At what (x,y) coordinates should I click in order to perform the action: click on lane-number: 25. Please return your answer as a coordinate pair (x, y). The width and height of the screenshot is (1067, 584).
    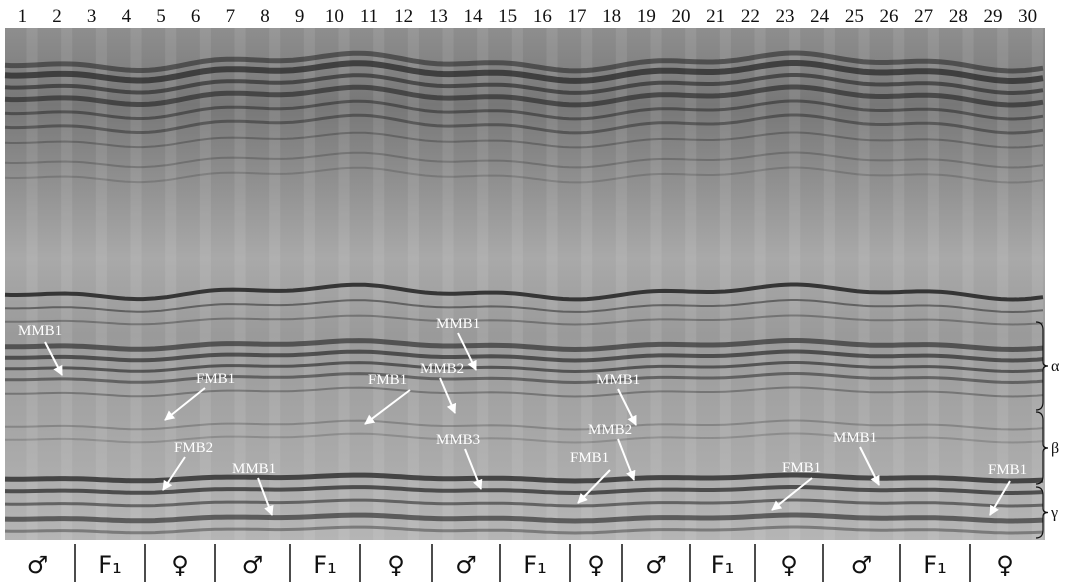
    Looking at the image, I should click on (854, 16).